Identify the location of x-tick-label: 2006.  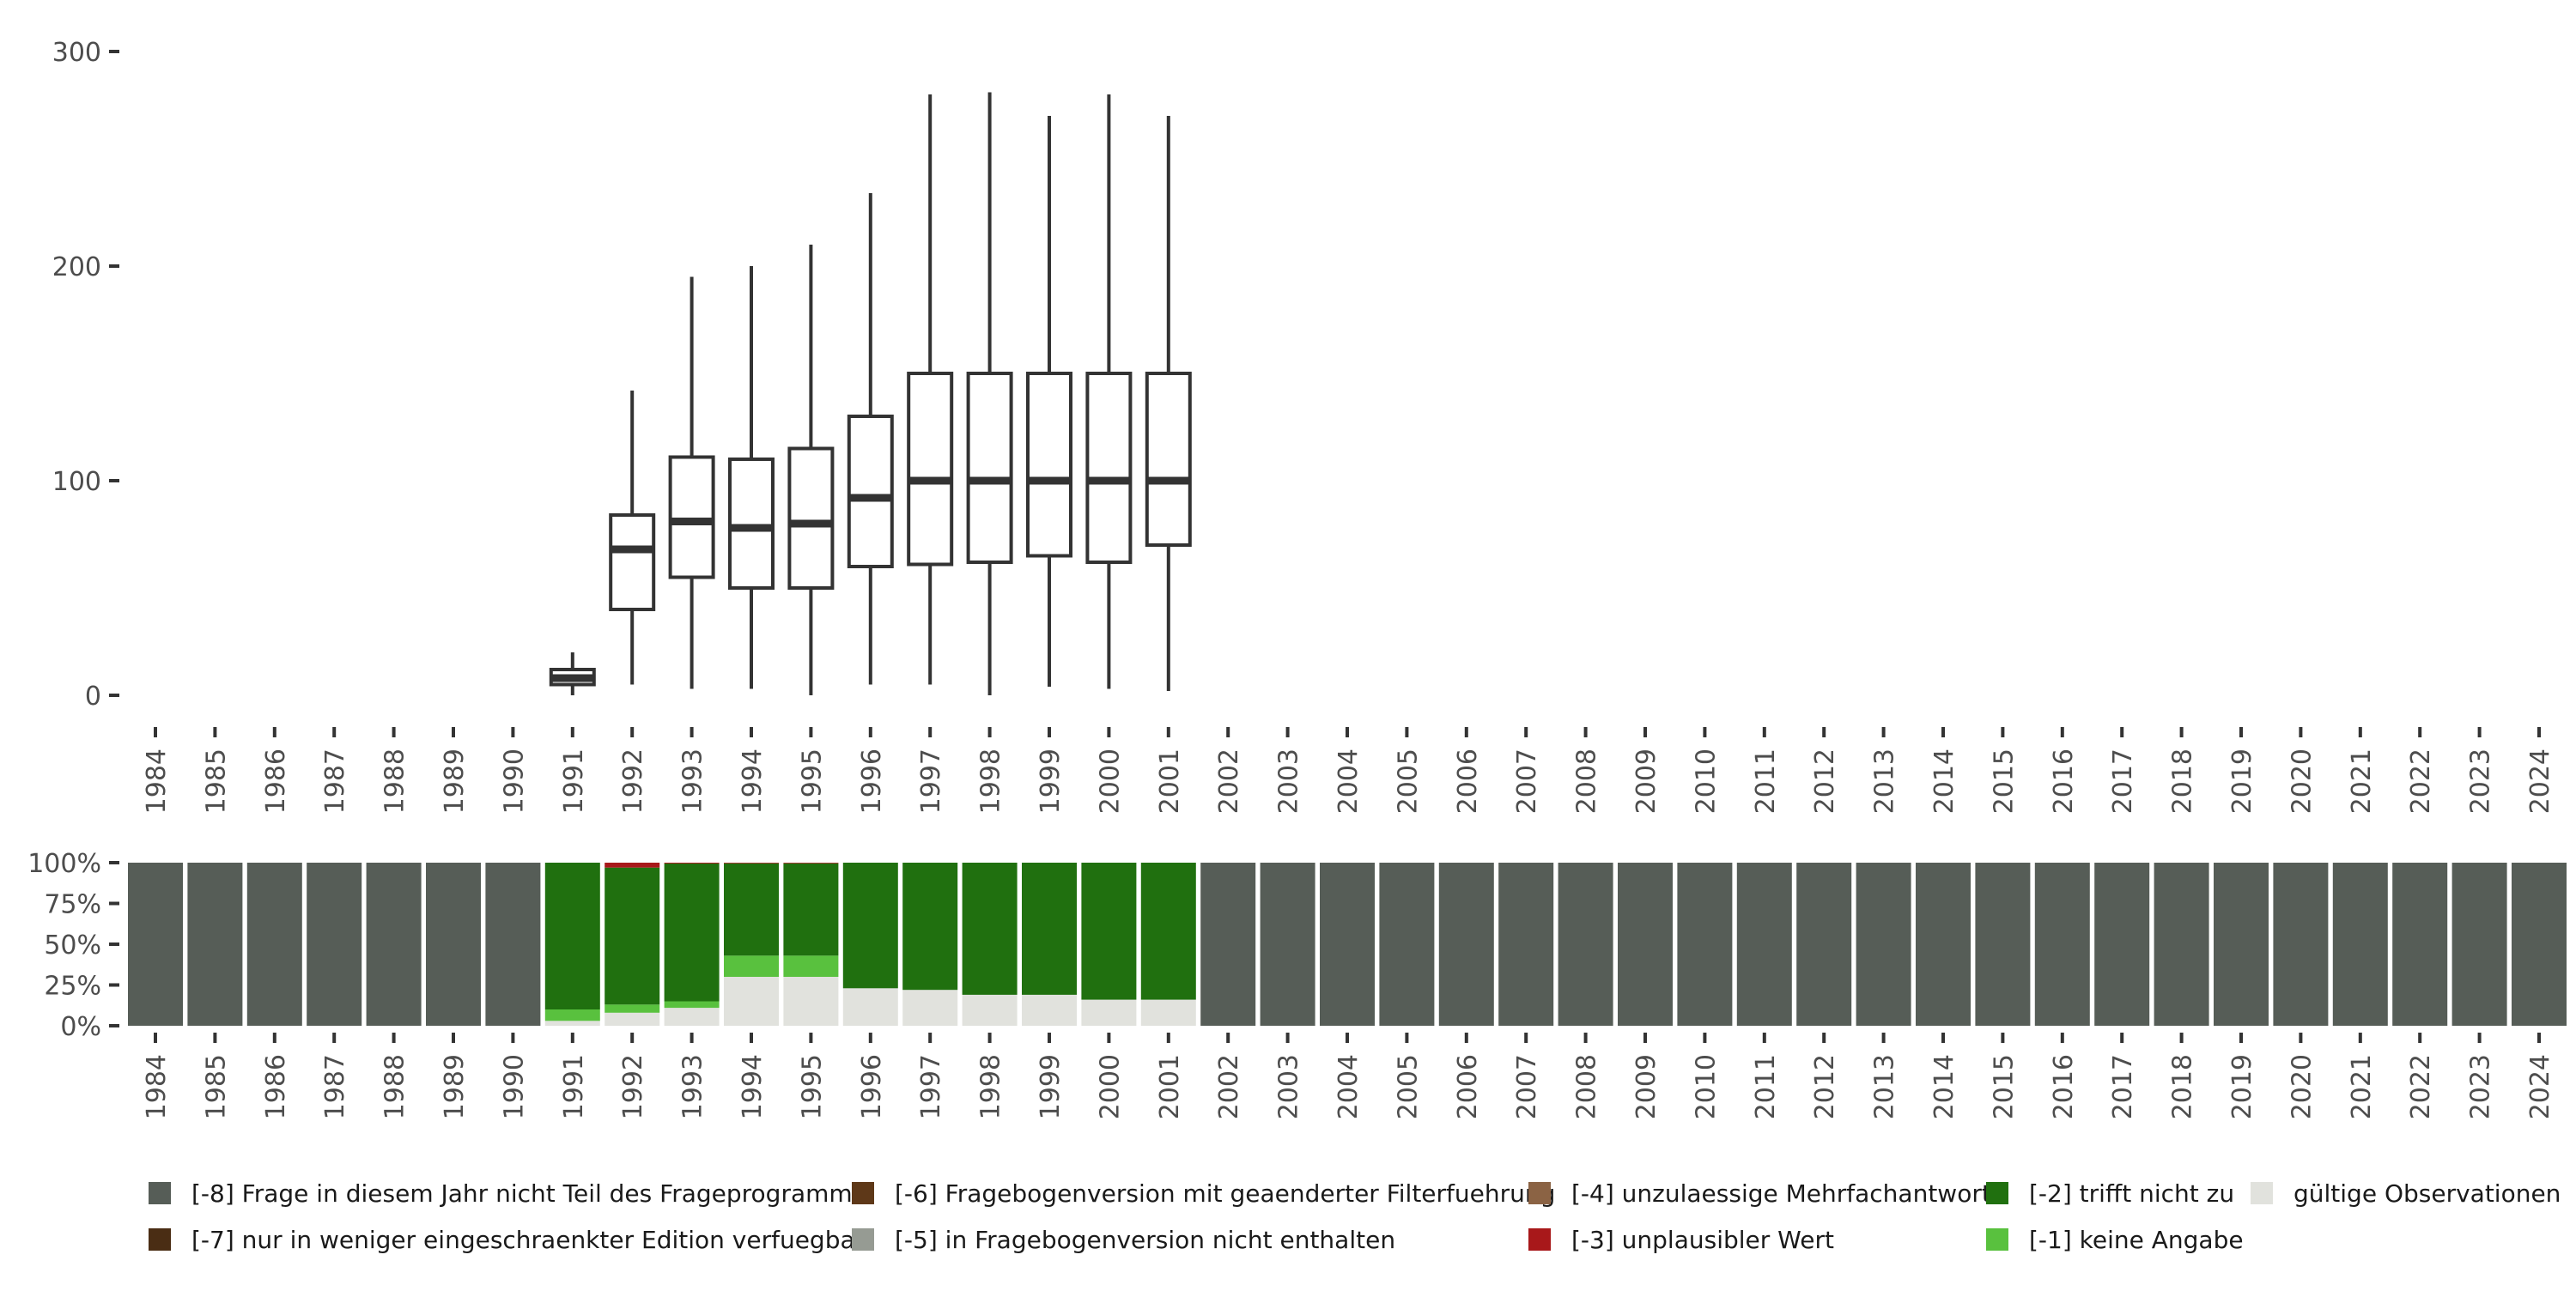
(1468, 1087).